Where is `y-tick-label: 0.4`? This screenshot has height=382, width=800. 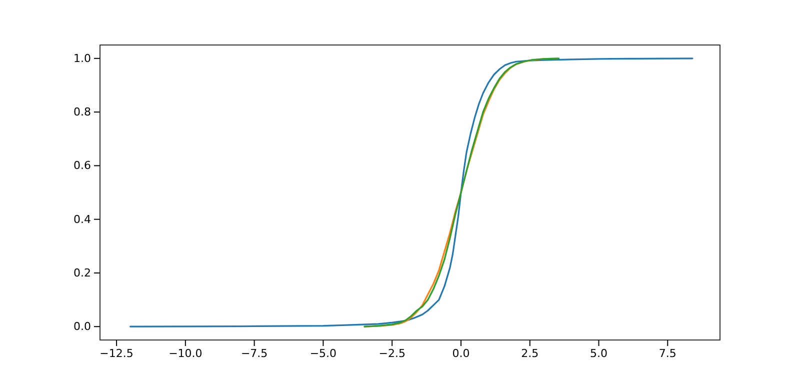 y-tick-label: 0.4 is located at coordinates (82, 219).